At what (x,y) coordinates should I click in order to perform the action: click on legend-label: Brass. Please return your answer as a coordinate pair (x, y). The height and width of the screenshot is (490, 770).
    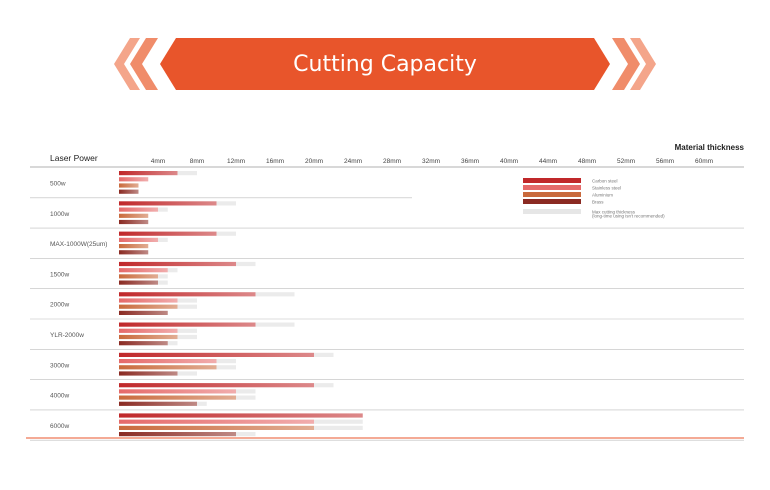
    Looking at the image, I should click on (598, 202).